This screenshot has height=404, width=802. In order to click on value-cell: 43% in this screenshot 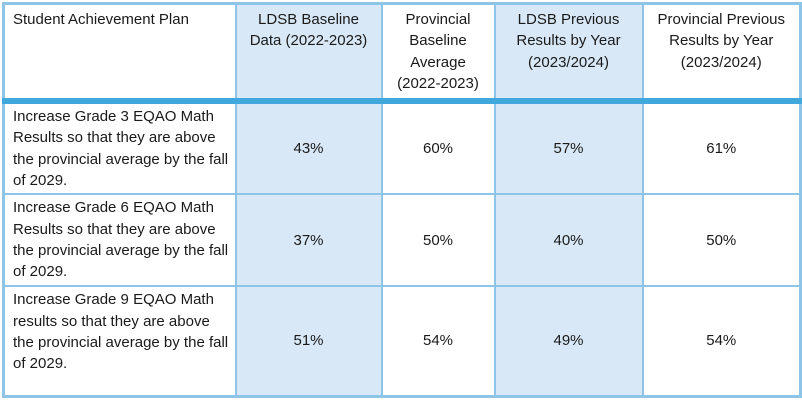, I will do `click(308, 148)`.